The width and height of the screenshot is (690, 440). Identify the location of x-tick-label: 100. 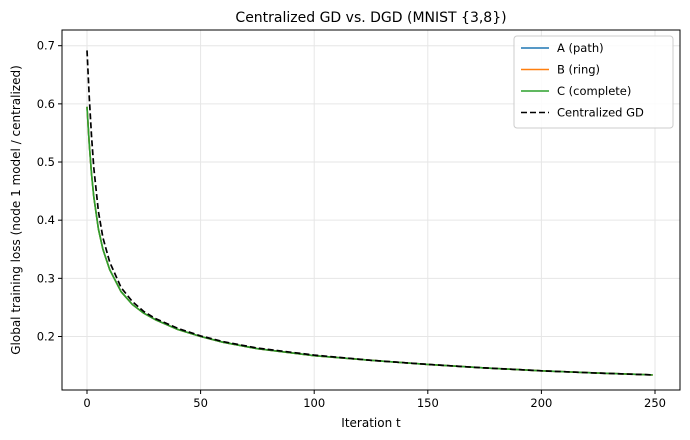
(314, 403).